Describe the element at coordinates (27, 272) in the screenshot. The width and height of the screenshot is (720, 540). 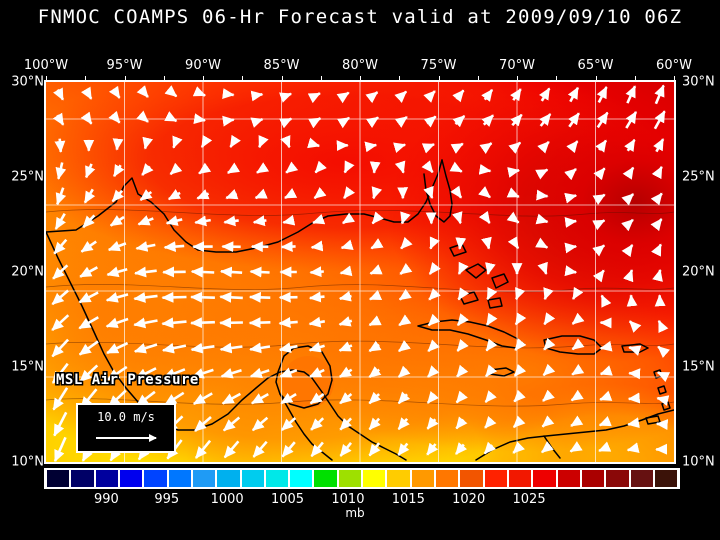
I see `latitude-label-left-2: 20°N` at that location.